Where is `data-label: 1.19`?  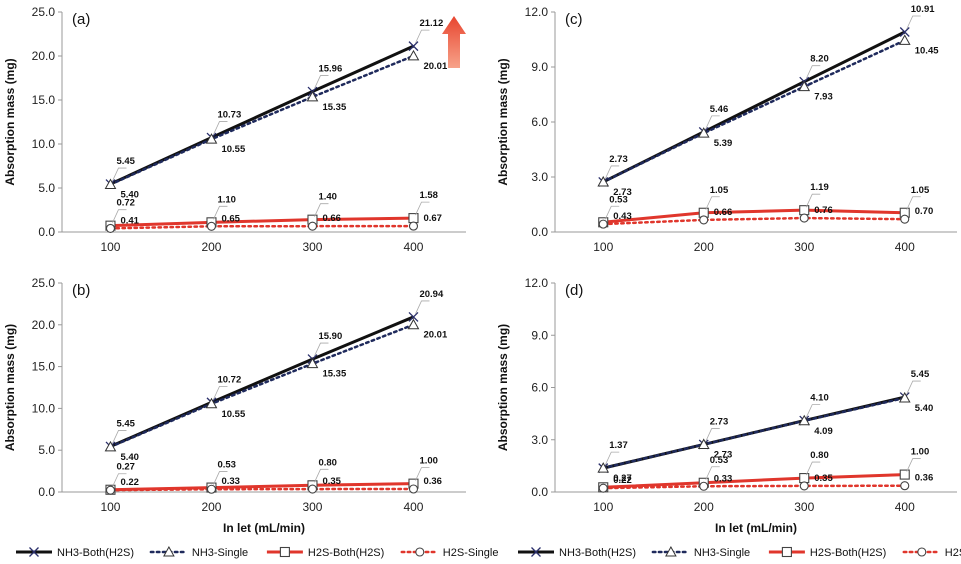
data-label: 1.19 is located at coordinates (819, 187).